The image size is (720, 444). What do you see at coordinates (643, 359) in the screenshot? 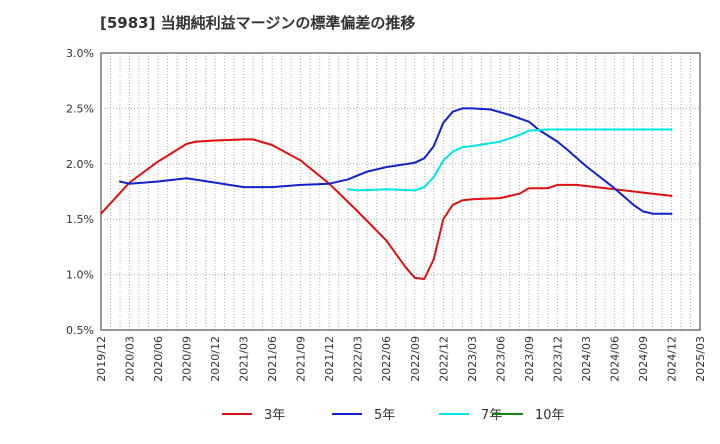
I see `x-tick-label: 2024/09` at bounding box center [643, 359].